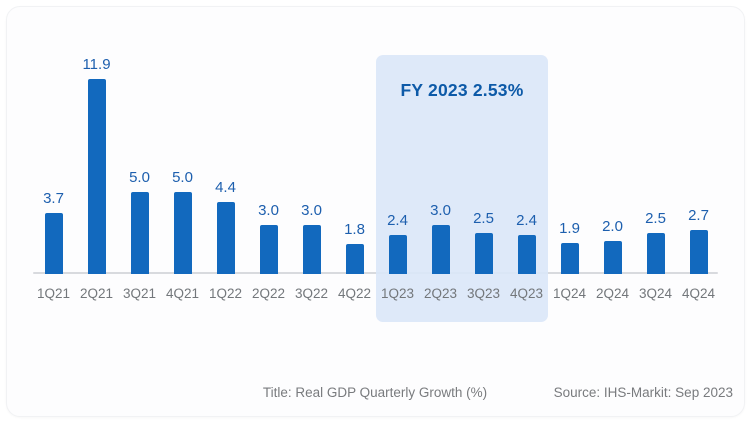 This screenshot has height=422, width=750. I want to click on value-label-2q21: 11.9, so click(96, 64).